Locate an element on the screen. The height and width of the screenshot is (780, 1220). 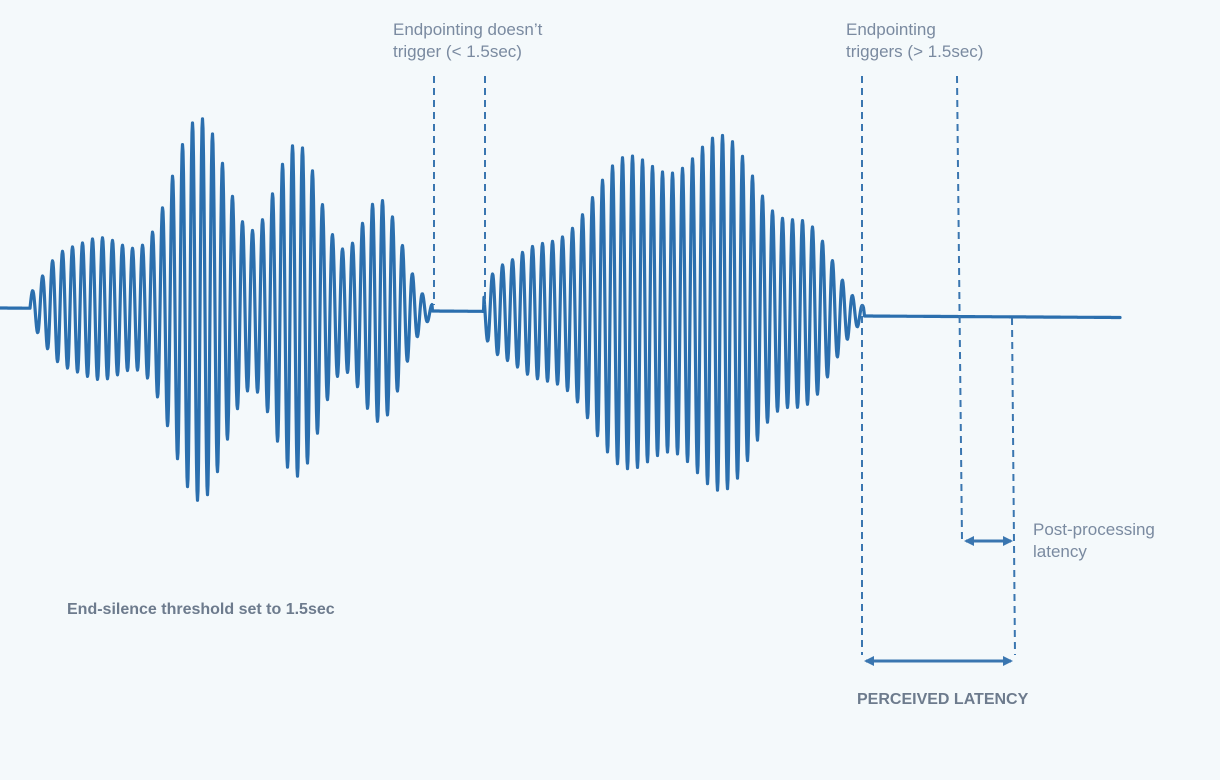
no-trigger-label: Endpointing doesn’t trigger (< 1.5sec) is located at coordinates (467, 41).